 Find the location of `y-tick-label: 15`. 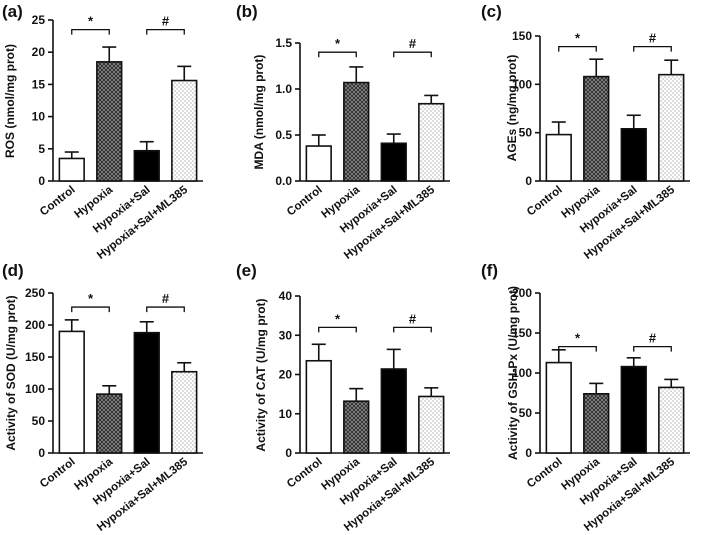

y-tick-label: 15 is located at coordinates (39, 84).